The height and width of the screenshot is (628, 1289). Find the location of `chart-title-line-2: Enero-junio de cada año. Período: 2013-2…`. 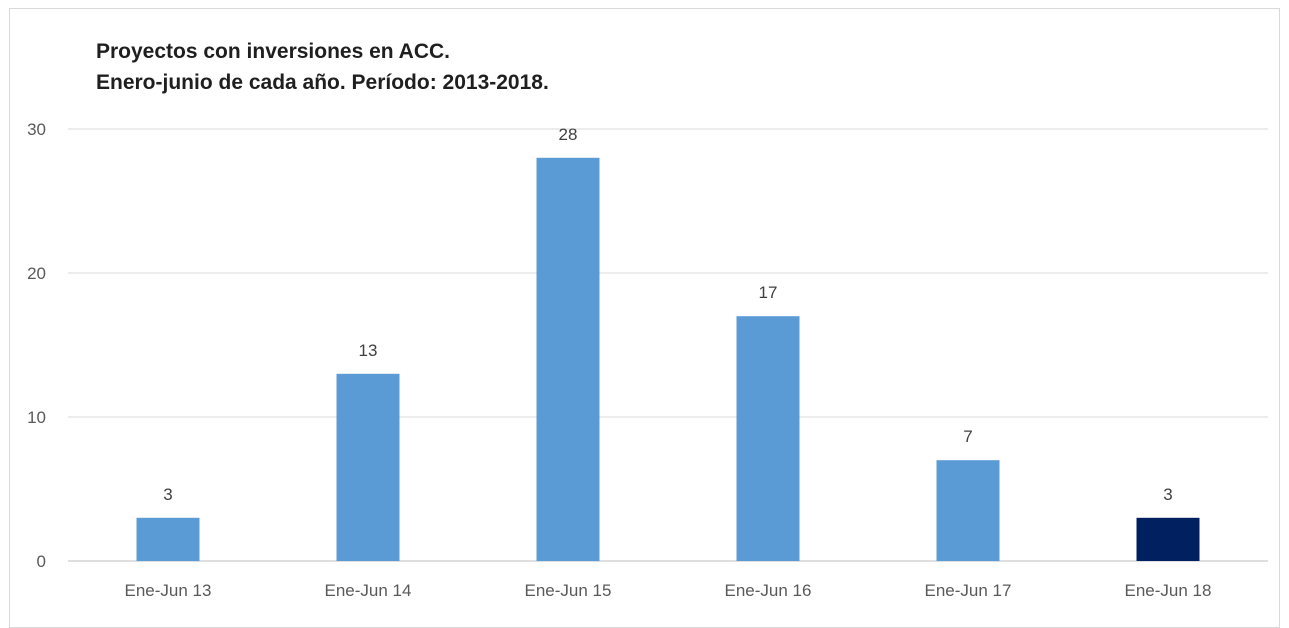

chart-title-line-2: Enero-junio de cada año. Período: 2013-2… is located at coordinates (322, 82).